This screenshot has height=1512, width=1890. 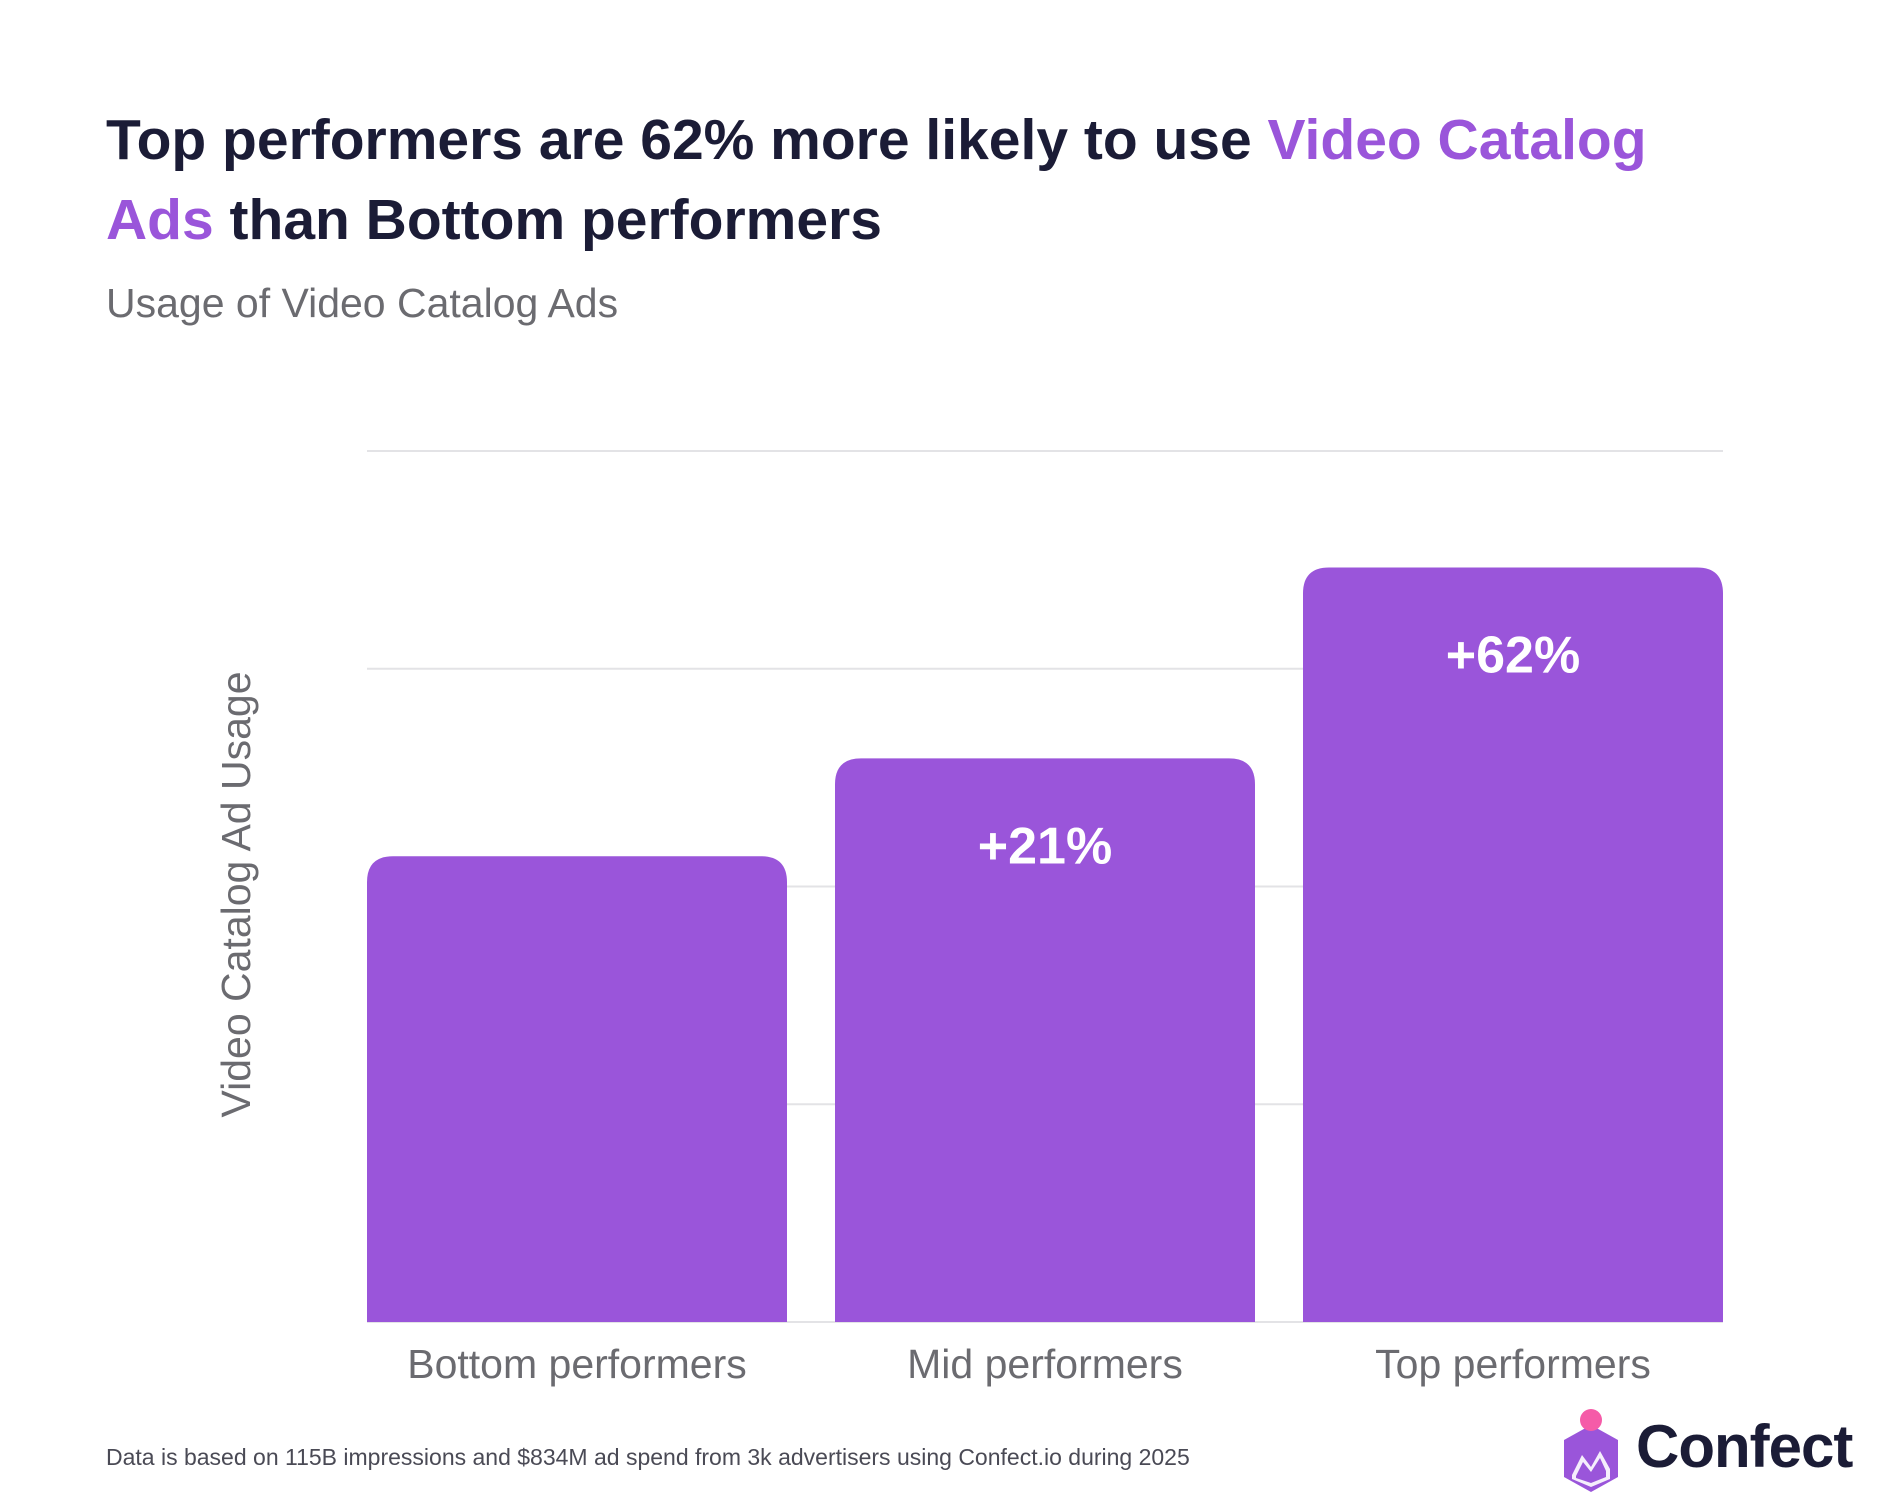 I want to click on title-part-2: than Bottom performers, so click(x=547, y=220).